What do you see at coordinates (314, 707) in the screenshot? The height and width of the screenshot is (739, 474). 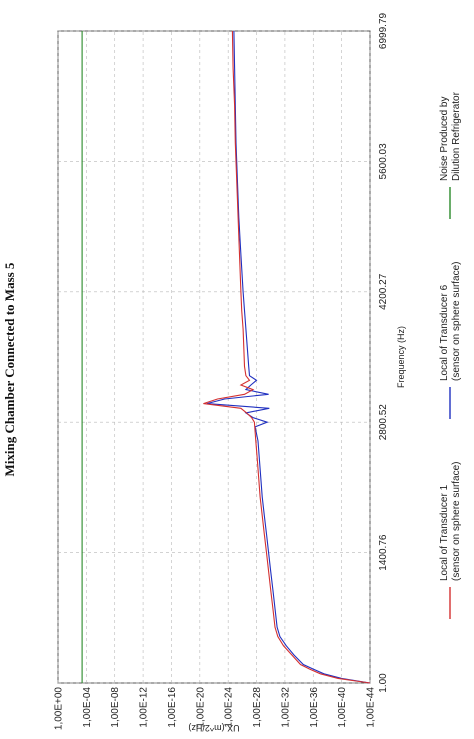 I see `y-tick-label: 1,00E-36` at bounding box center [314, 707].